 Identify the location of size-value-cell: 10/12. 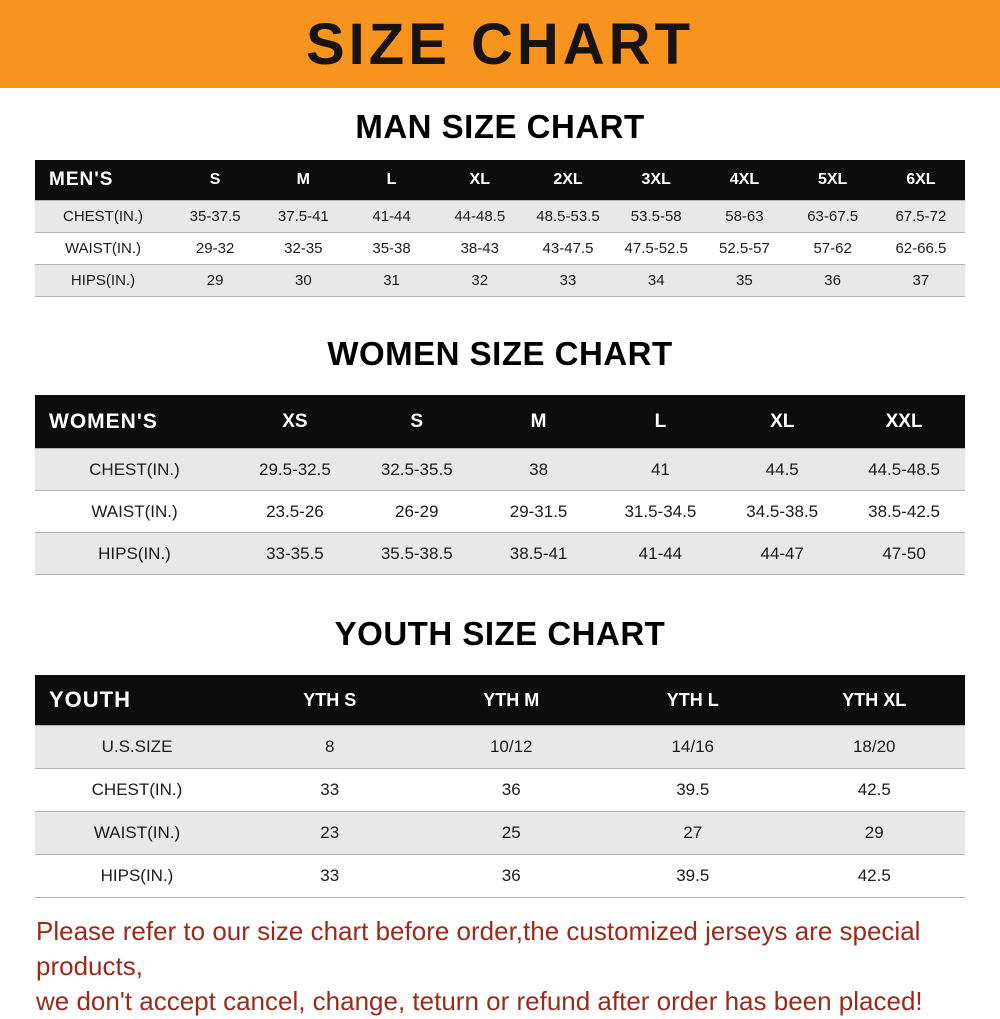
(511, 746).